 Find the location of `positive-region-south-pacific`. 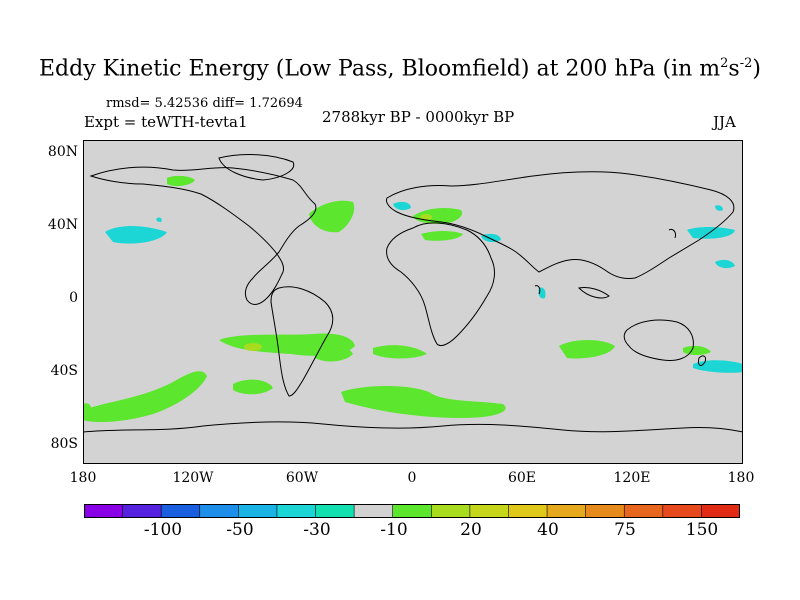

positive-region-south-pacific is located at coordinates (145, 396).